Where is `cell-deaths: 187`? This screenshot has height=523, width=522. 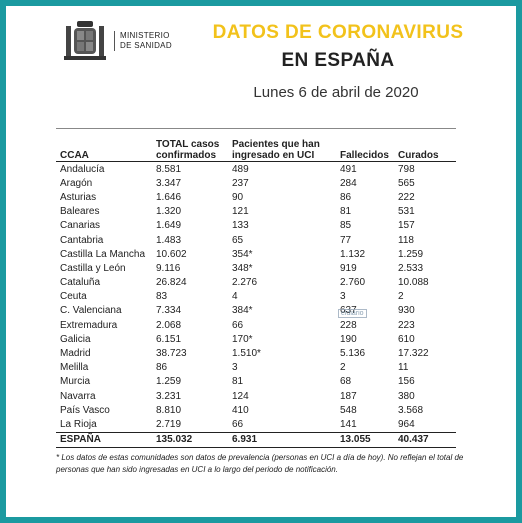 cell-deaths: 187 is located at coordinates (348, 396).